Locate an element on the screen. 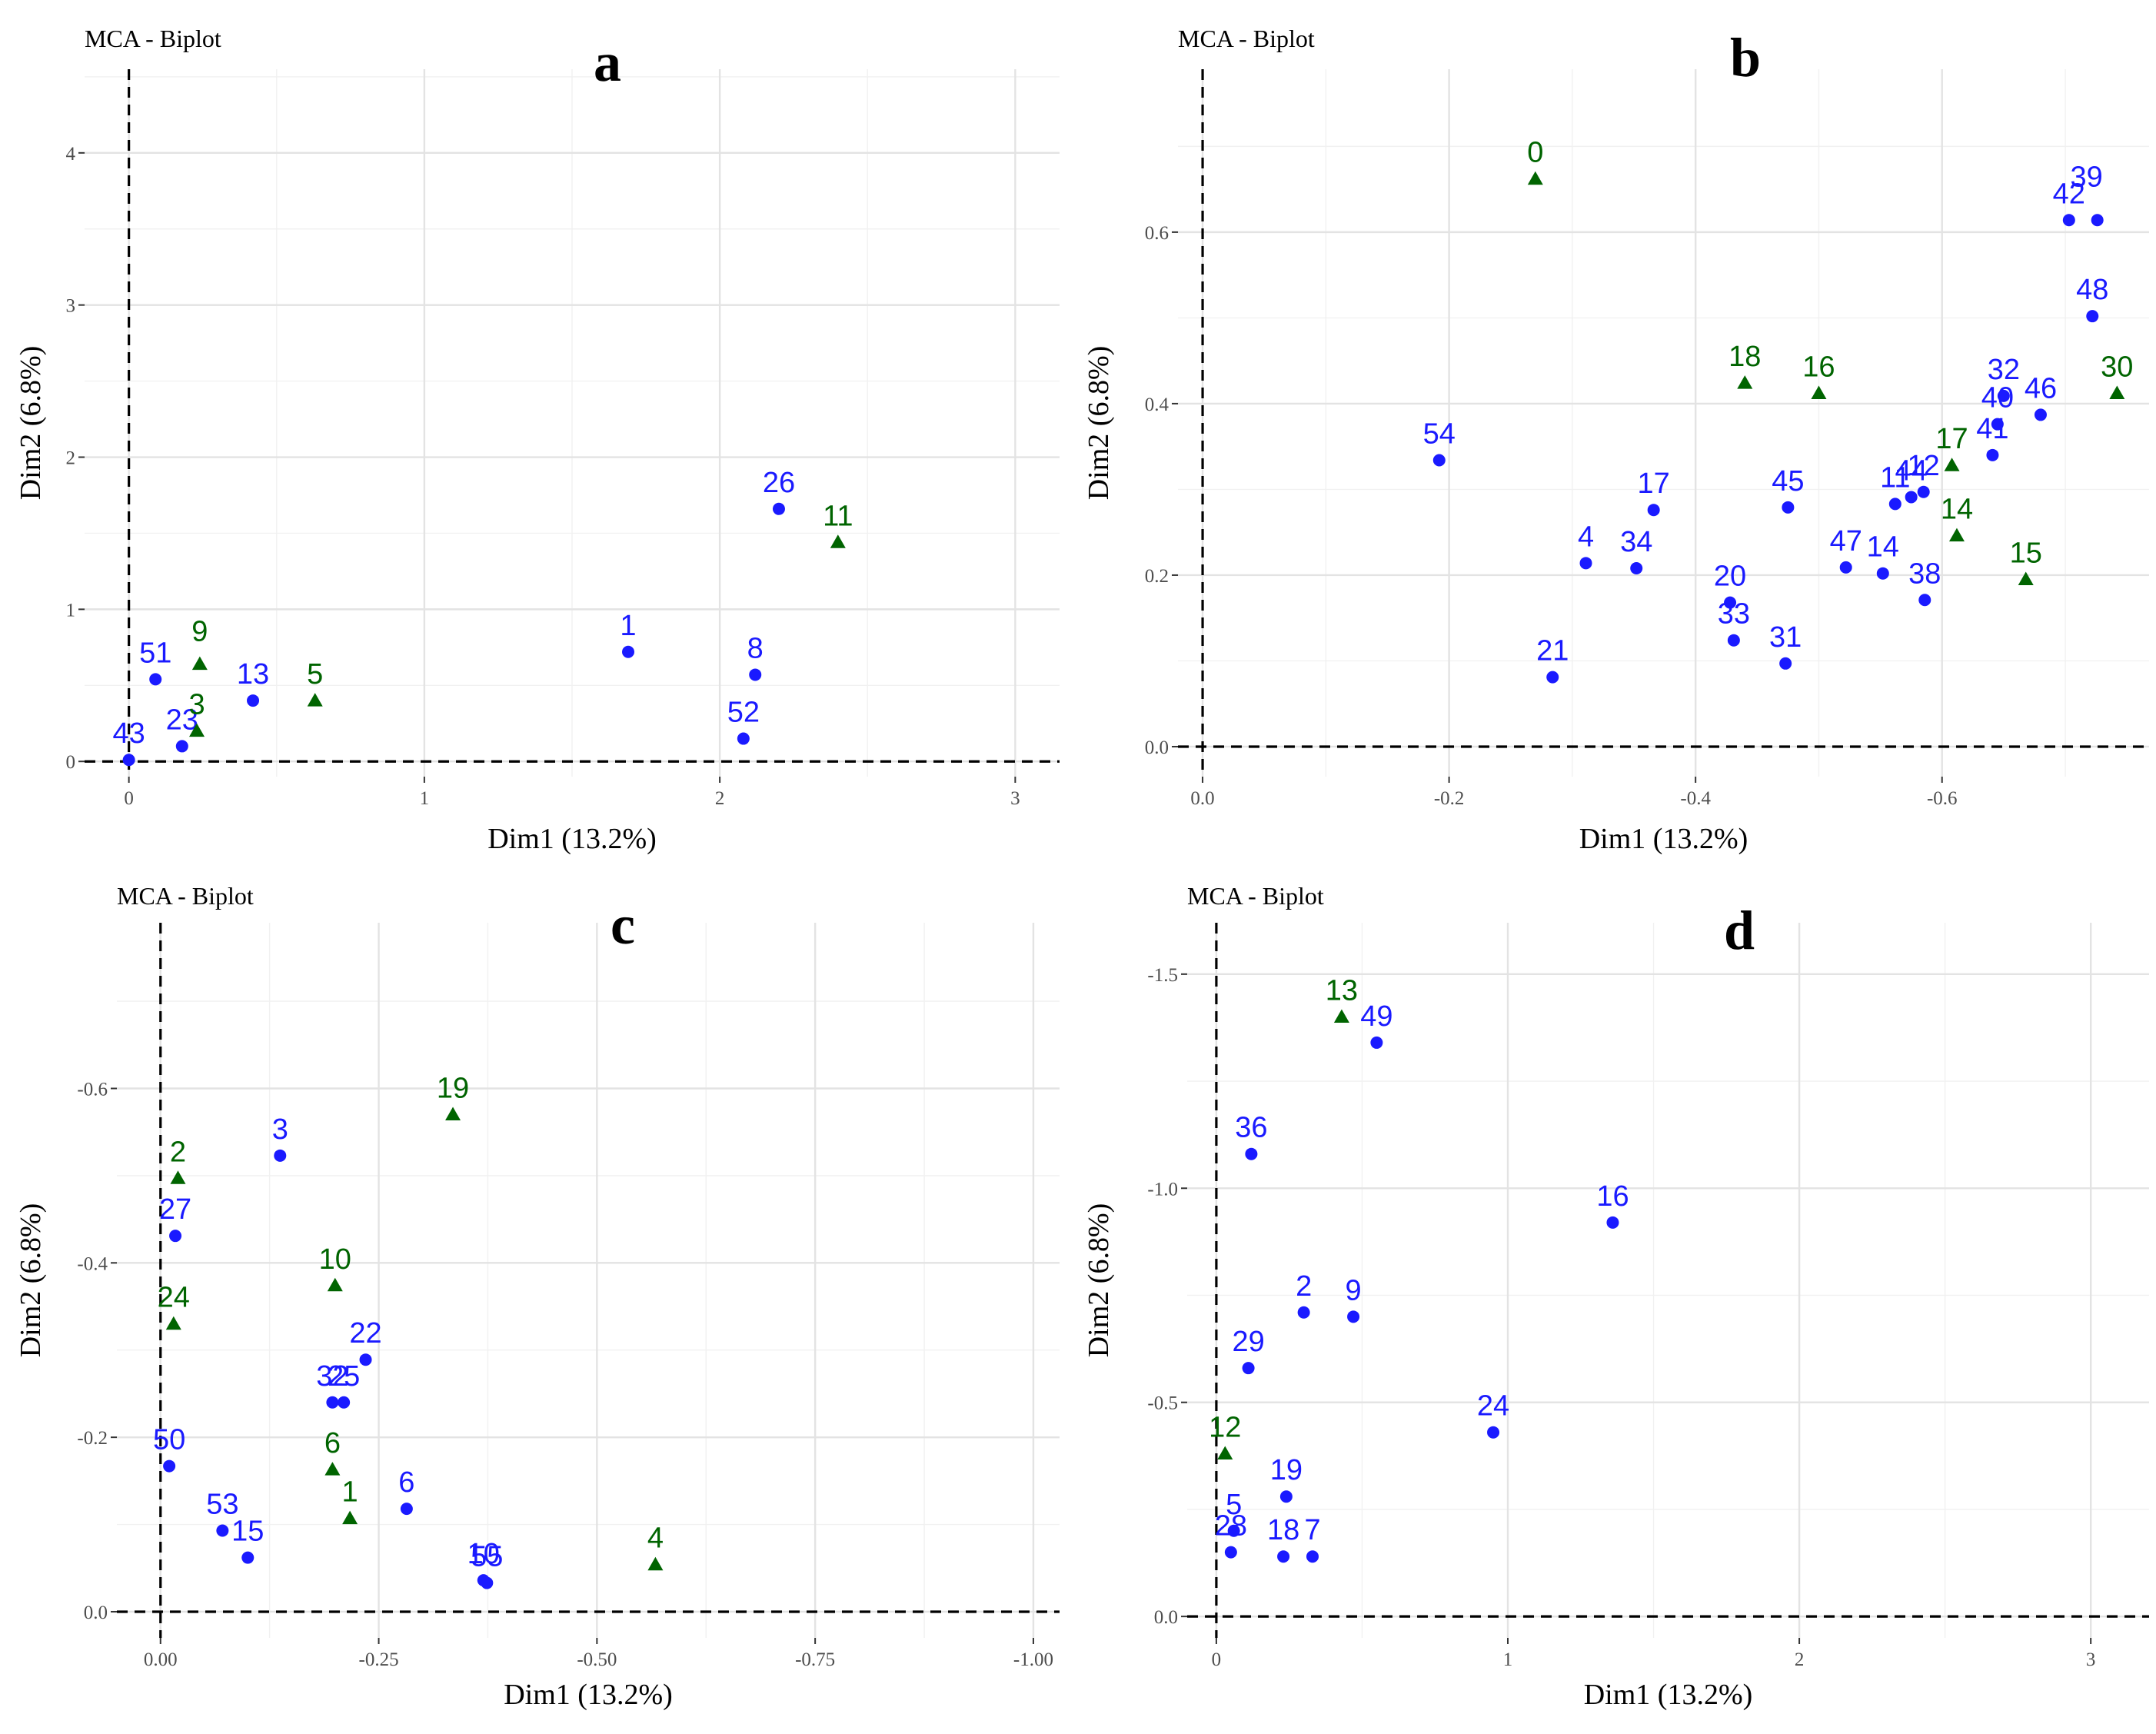 This screenshot has height=1734, width=2156. point-label-ind-46: 46 is located at coordinates (2041, 388).